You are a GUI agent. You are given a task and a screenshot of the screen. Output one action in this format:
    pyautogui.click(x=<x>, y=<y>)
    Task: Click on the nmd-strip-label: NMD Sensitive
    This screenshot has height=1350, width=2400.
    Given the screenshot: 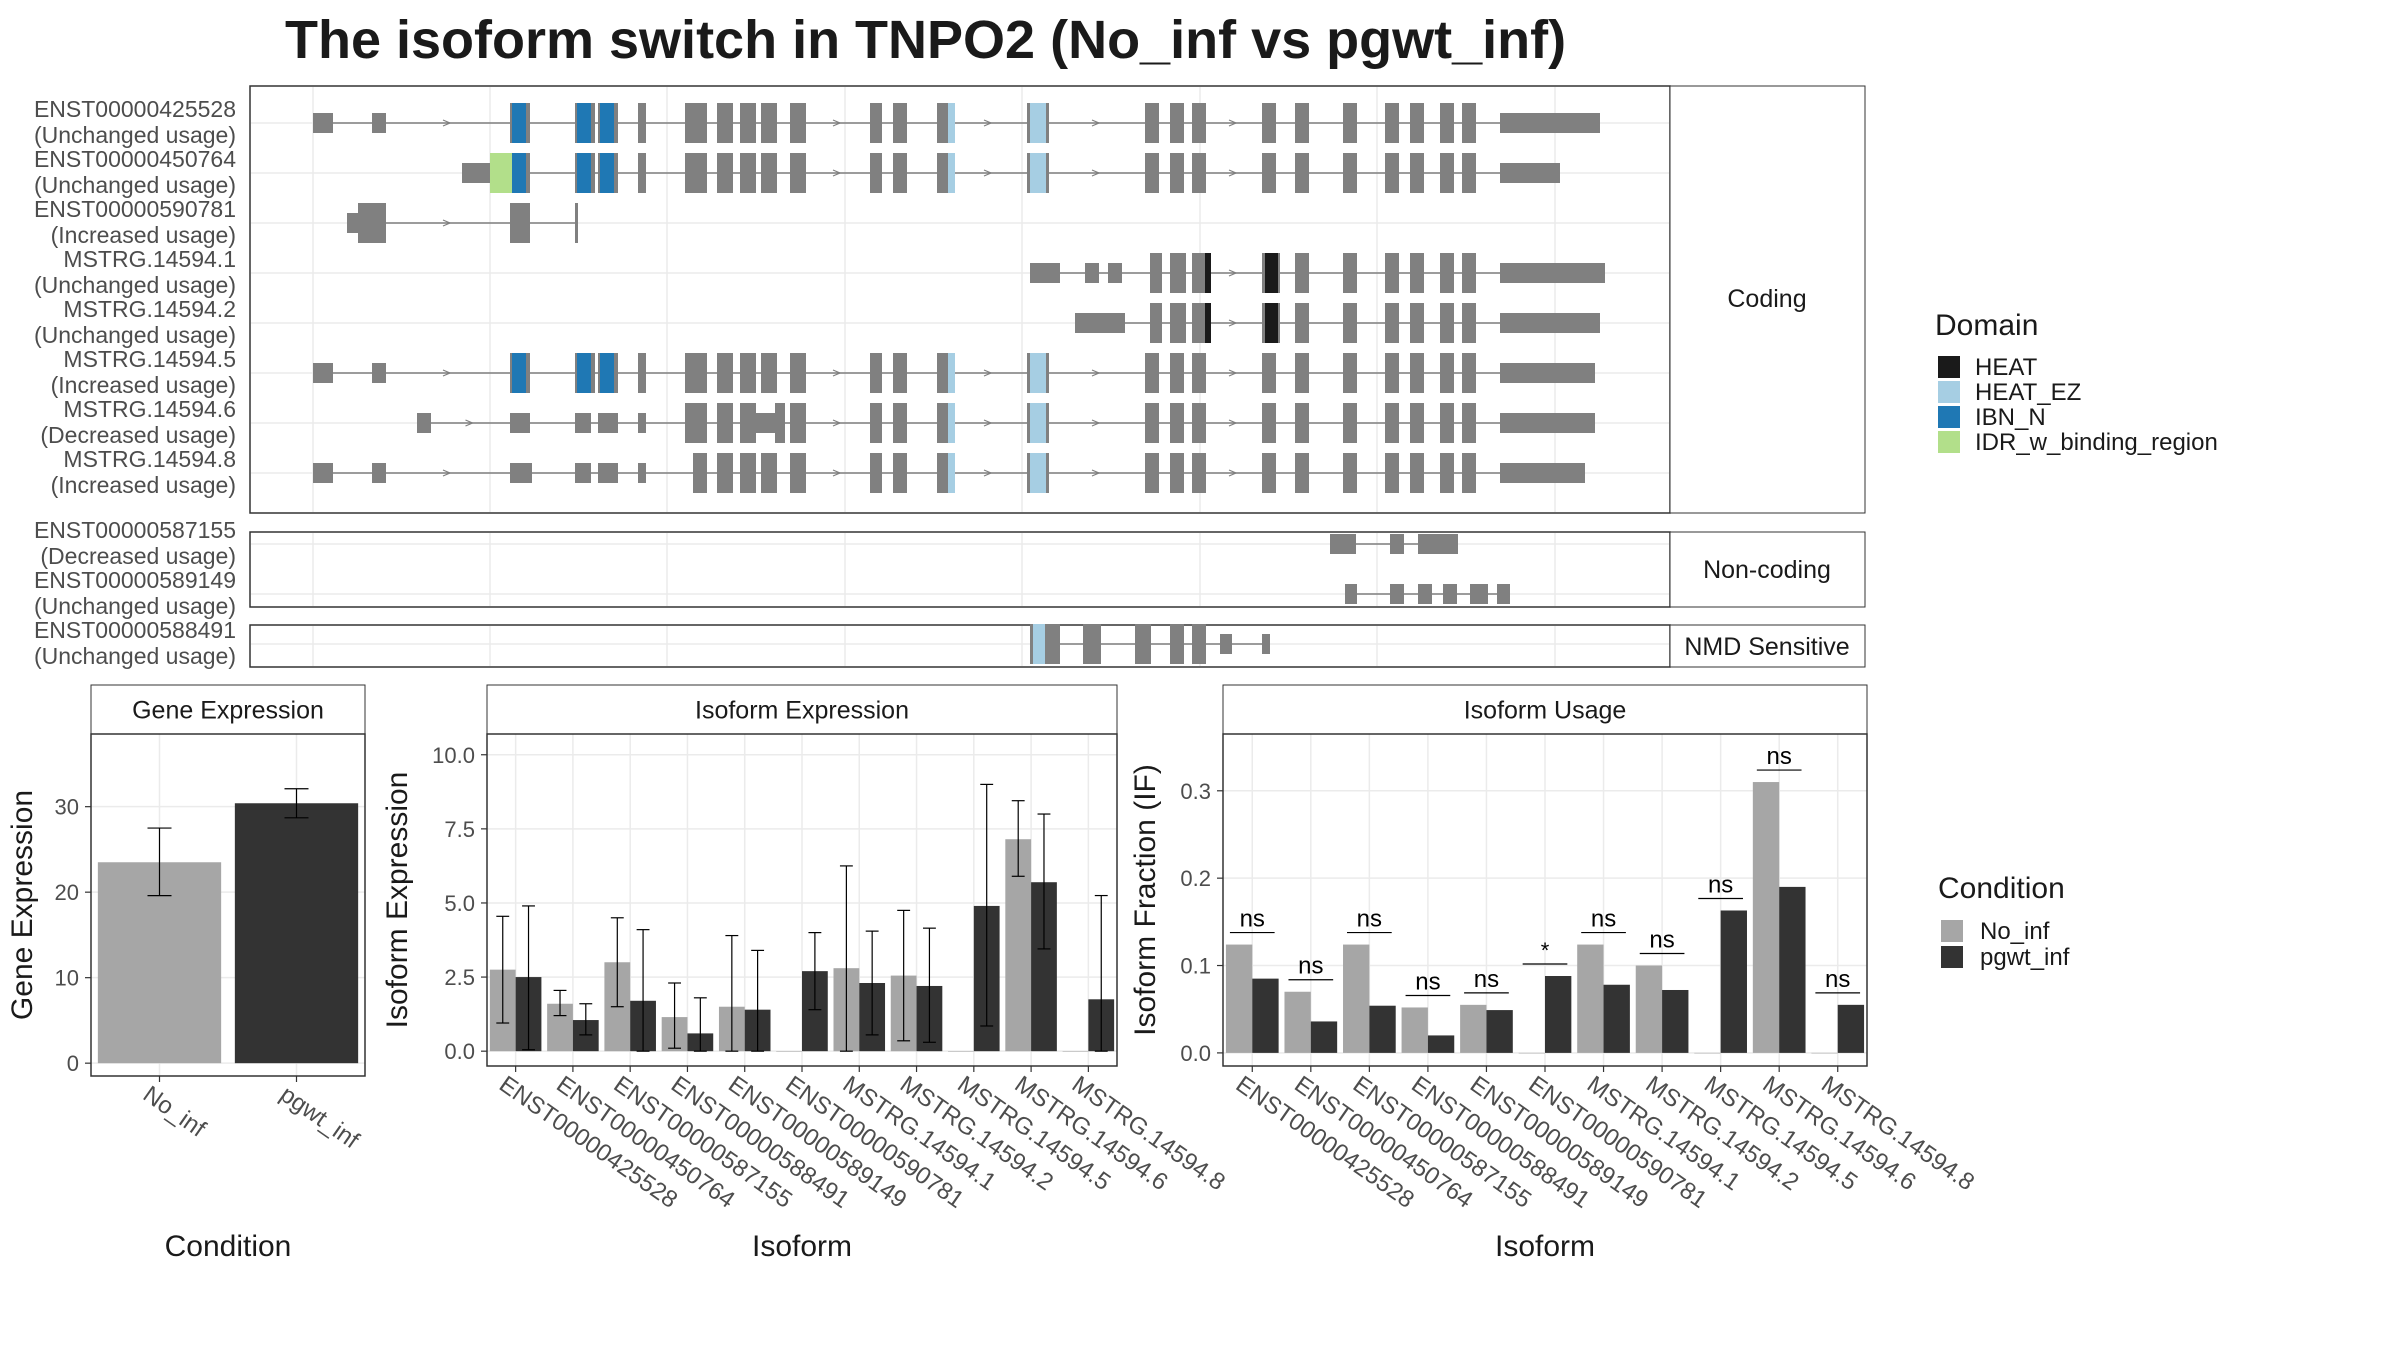 What is the action you would take?
    pyautogui.click(x=1766, y=647)
    